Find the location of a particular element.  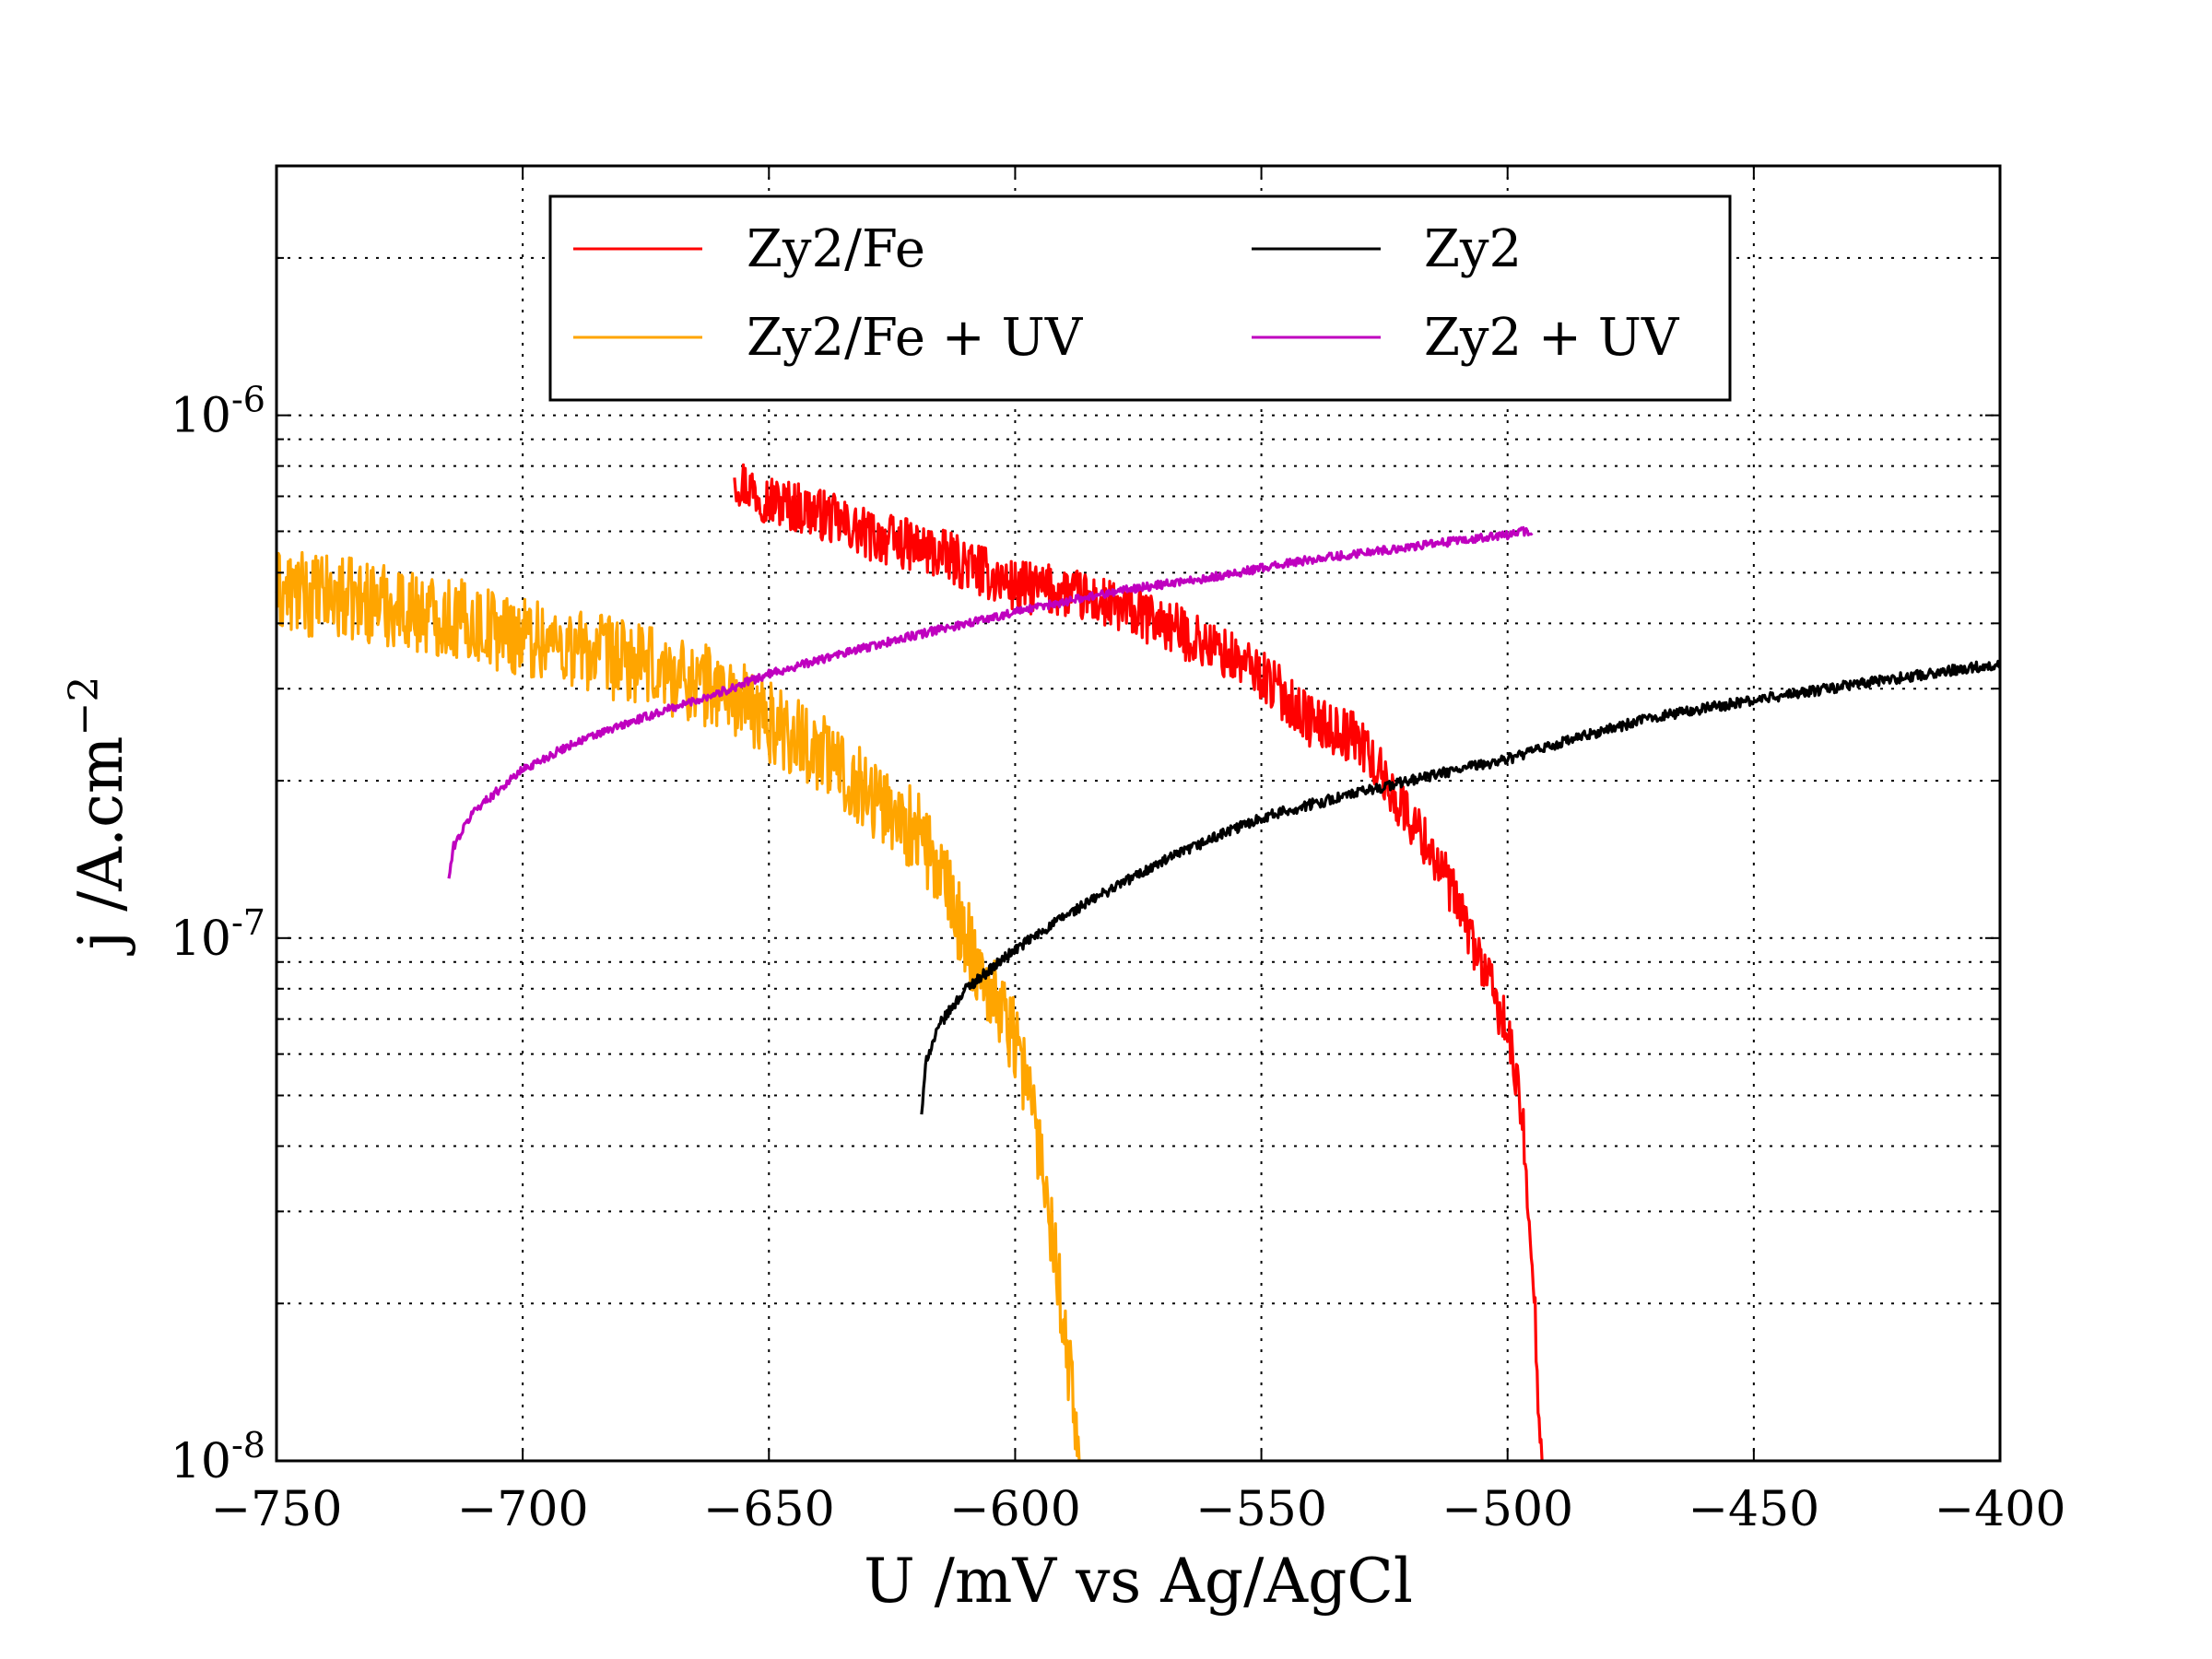

y-tick-label: 10⁻⁷ is located at coordinates (218, 934).